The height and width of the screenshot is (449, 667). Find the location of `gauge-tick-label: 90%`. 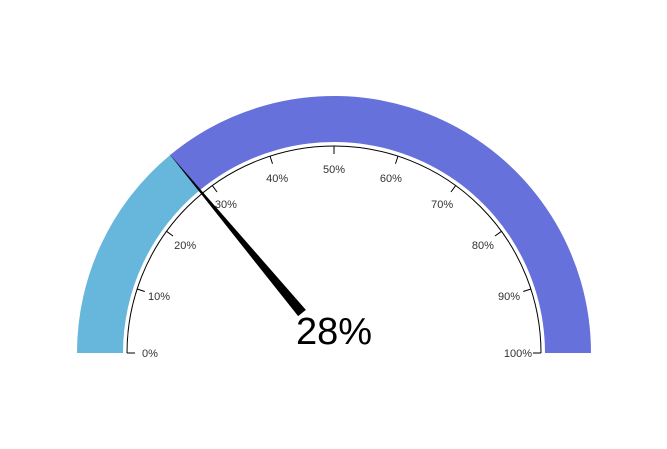

gauge-tick-label: 90% is located at coordinates (509, 297).